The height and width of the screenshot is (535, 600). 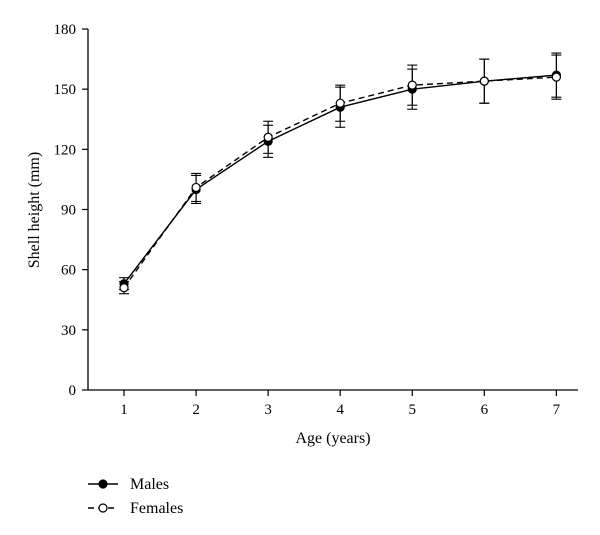 What do you see at coordinates (68, 211) in the screenshot?
I see `y-tick-label: 90` at bounding box center [68, 211].